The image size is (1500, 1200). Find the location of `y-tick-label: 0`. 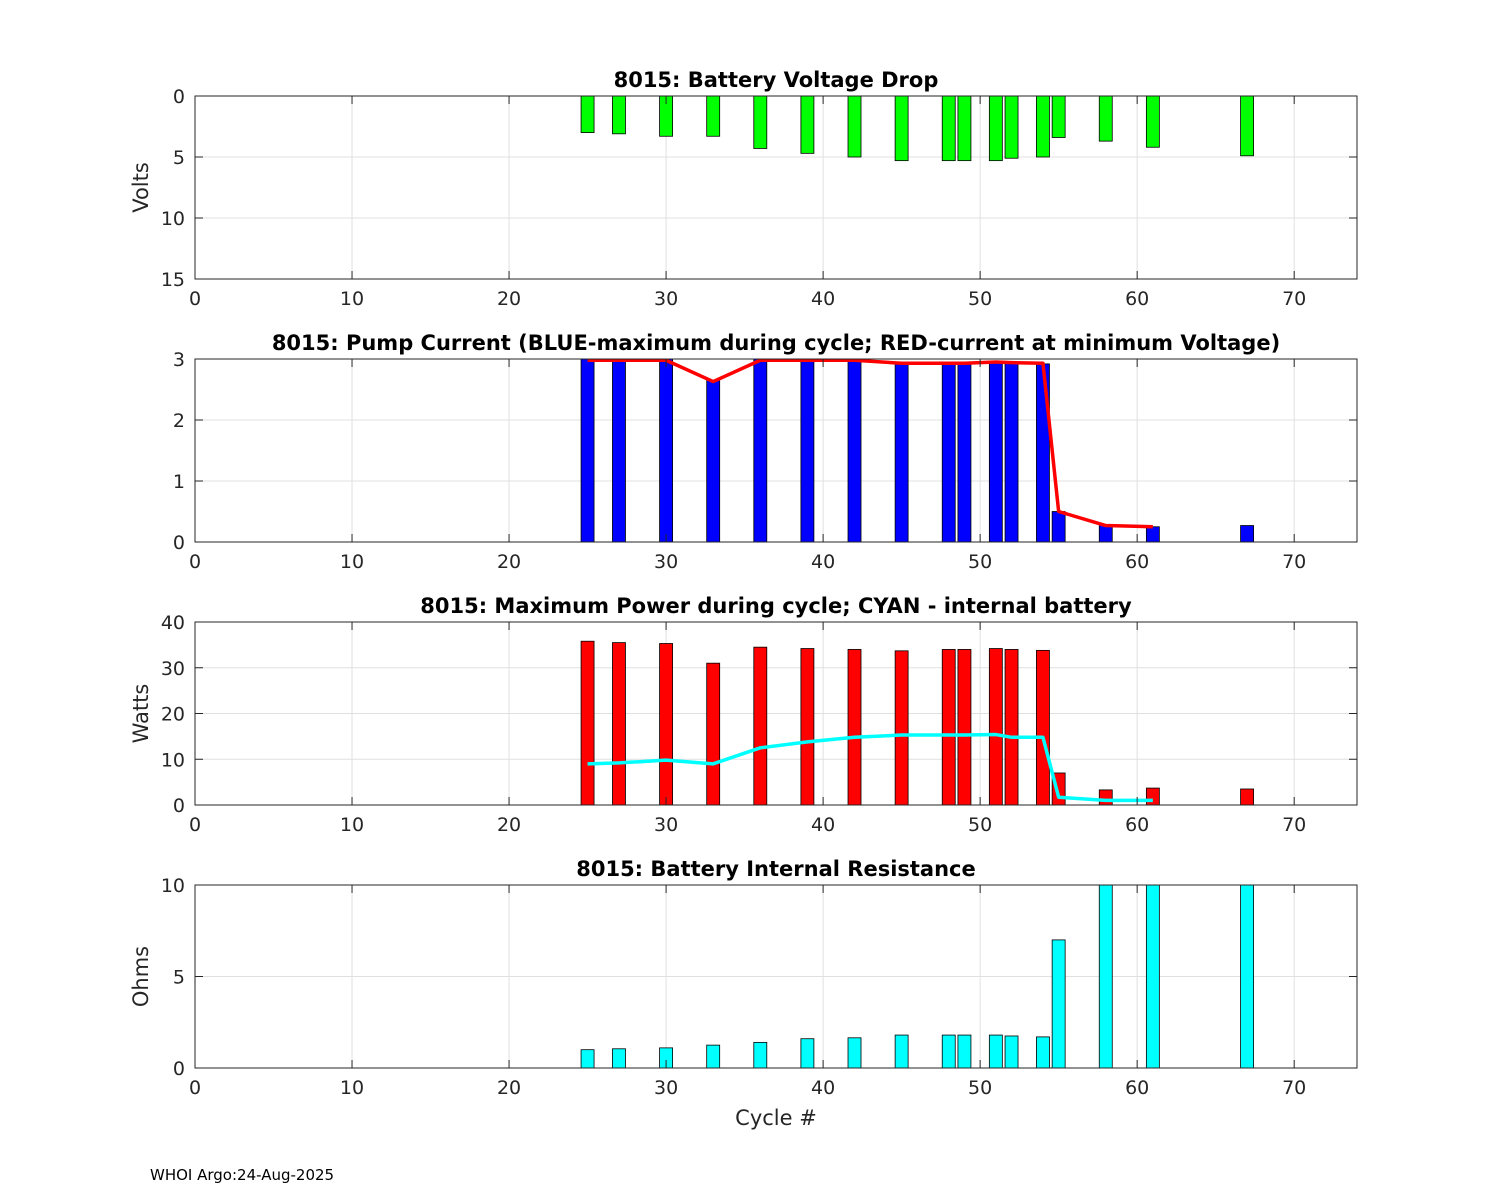

y-tick-label: 0 is located at coordinates (179, 1069).